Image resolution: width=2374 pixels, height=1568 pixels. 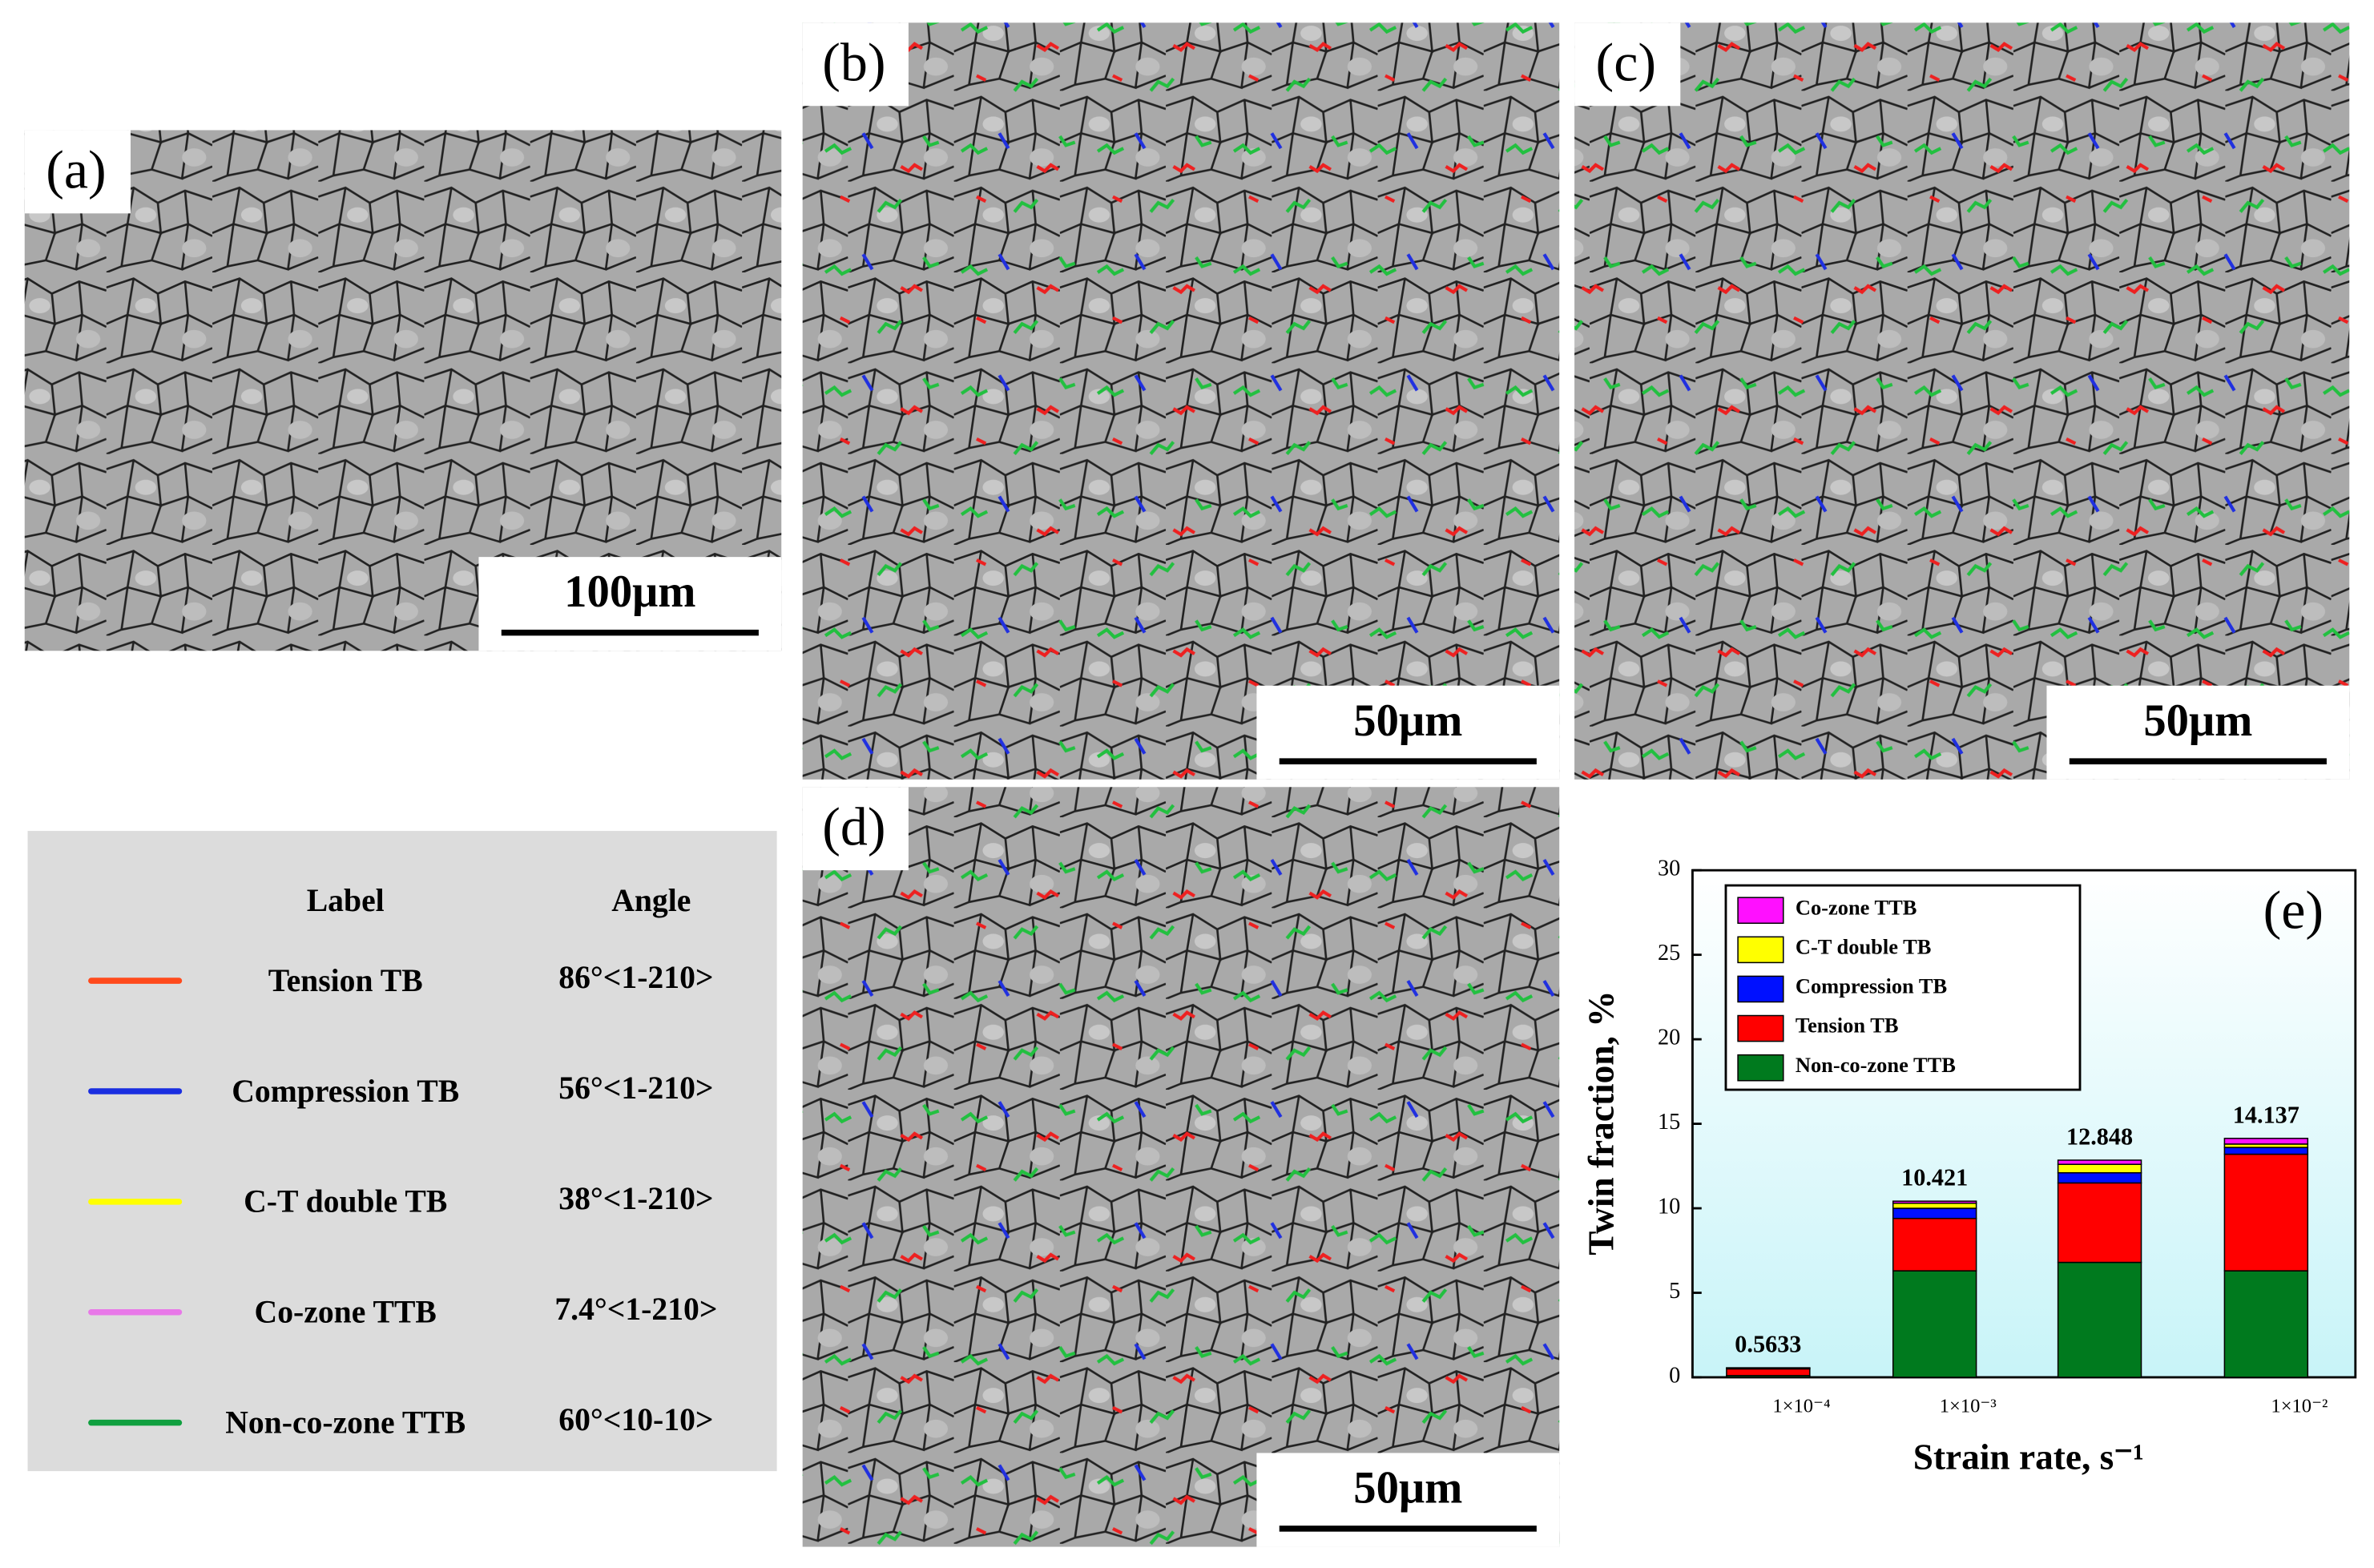 What do you see at coordinates (629, 592) in the screenshot?
I see `scale-bar-text: 100μm` at bounding box center [629, 592].